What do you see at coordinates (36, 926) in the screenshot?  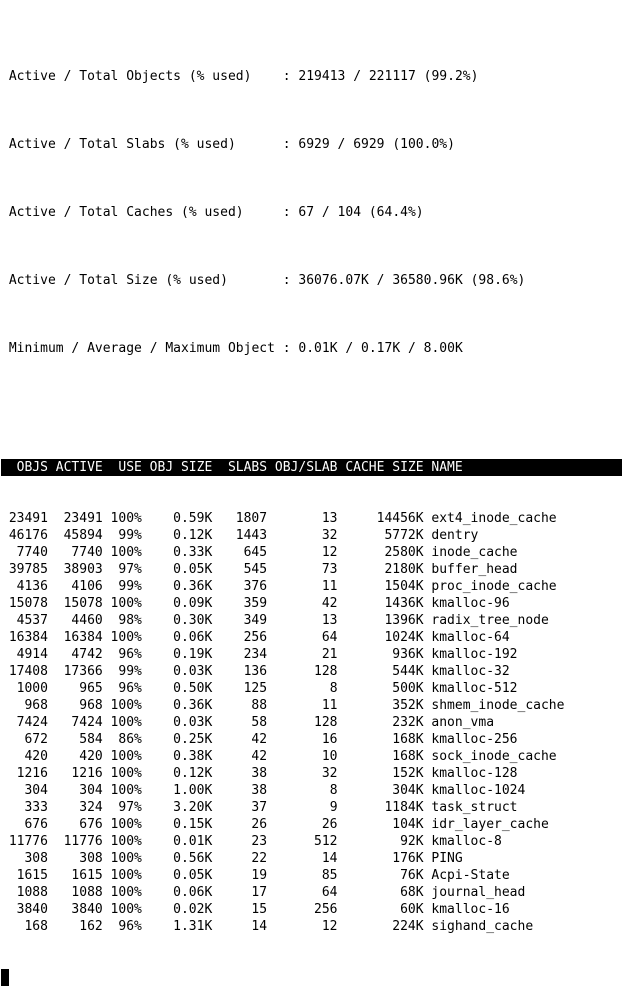 I see `cell-objs: 168` at bounding box center [36, 926].